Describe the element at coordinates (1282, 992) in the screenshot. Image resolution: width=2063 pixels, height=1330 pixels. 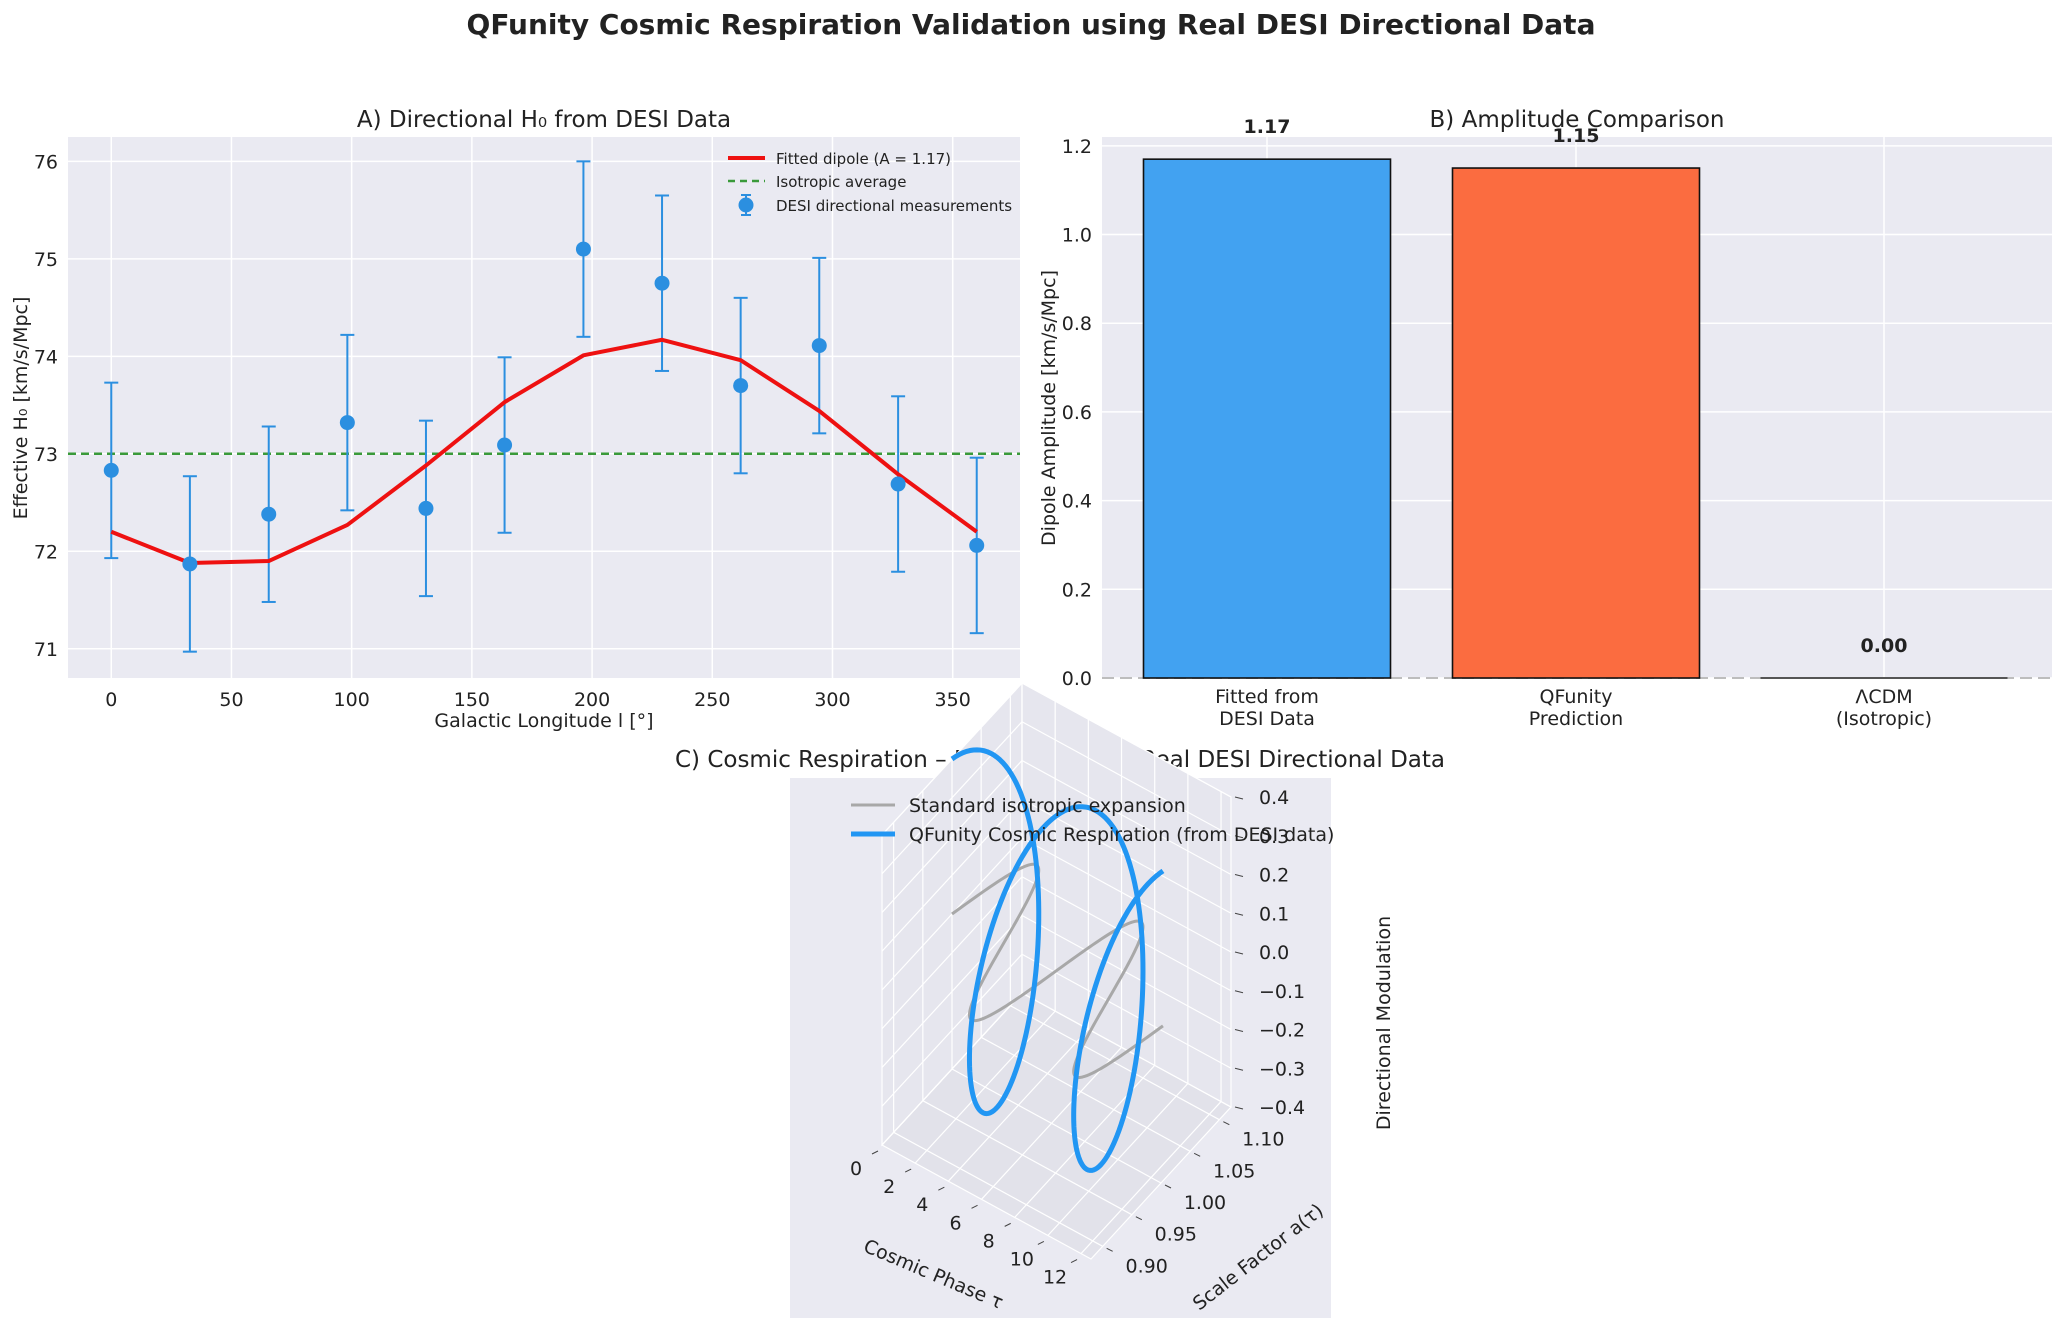
I see `c-ztick-label: −0.1` at that location.